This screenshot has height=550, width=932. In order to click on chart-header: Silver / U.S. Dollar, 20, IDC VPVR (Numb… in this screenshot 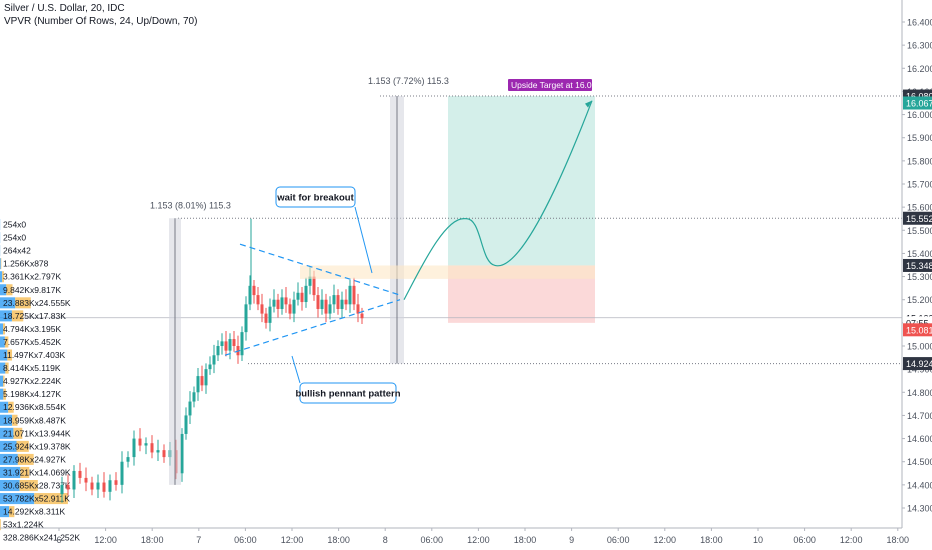, I will do `click(100, 15)`.